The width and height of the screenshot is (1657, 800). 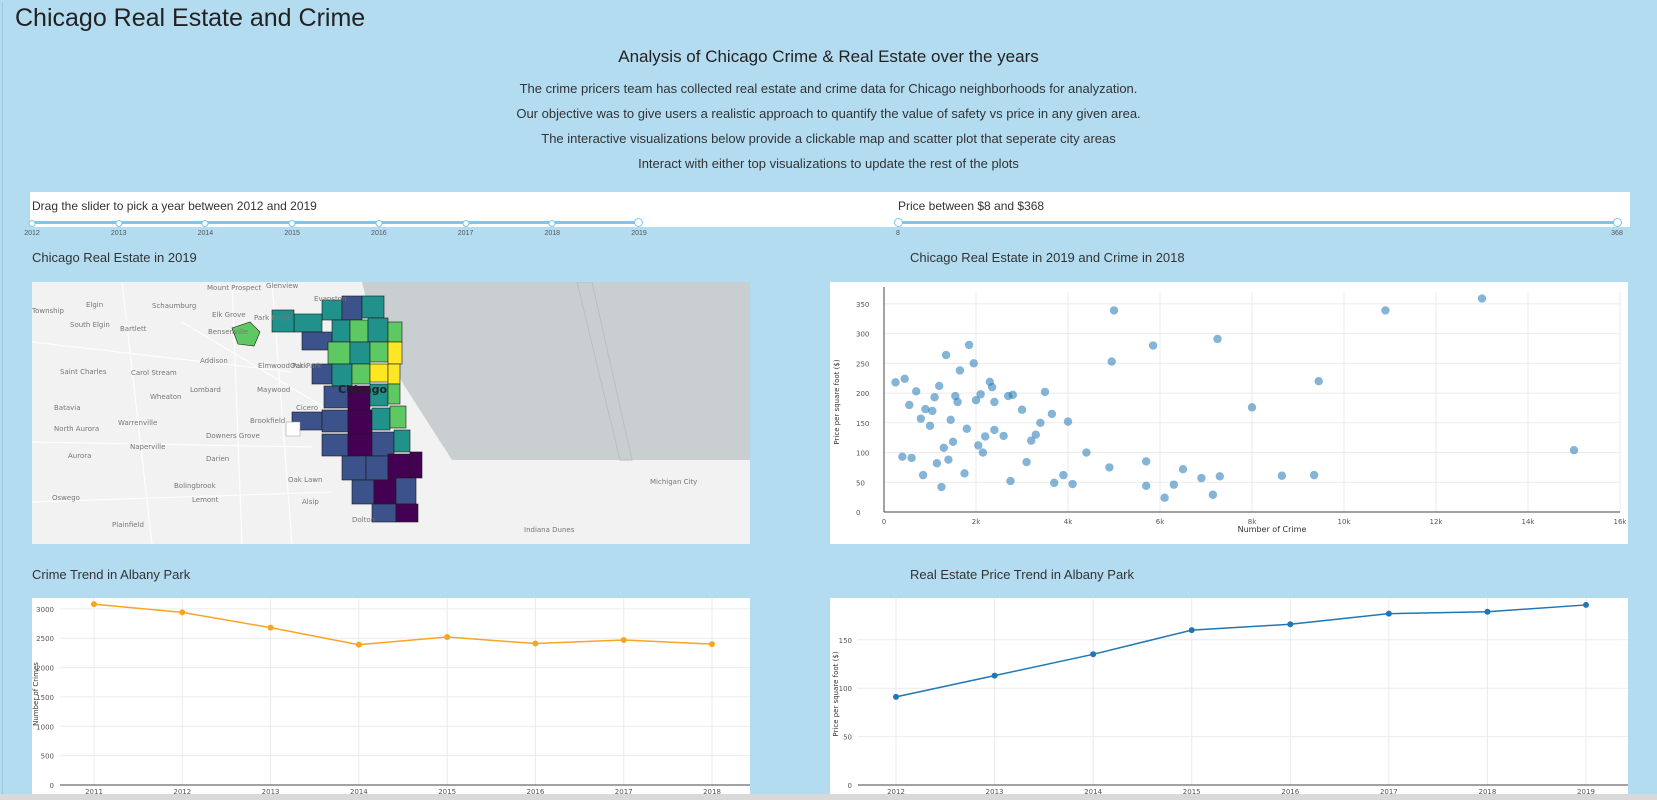 What do you see at coordinates (379, 233) in the screenshot?
I see `year-tick-label: 2016` at bounding box center [379, 233].